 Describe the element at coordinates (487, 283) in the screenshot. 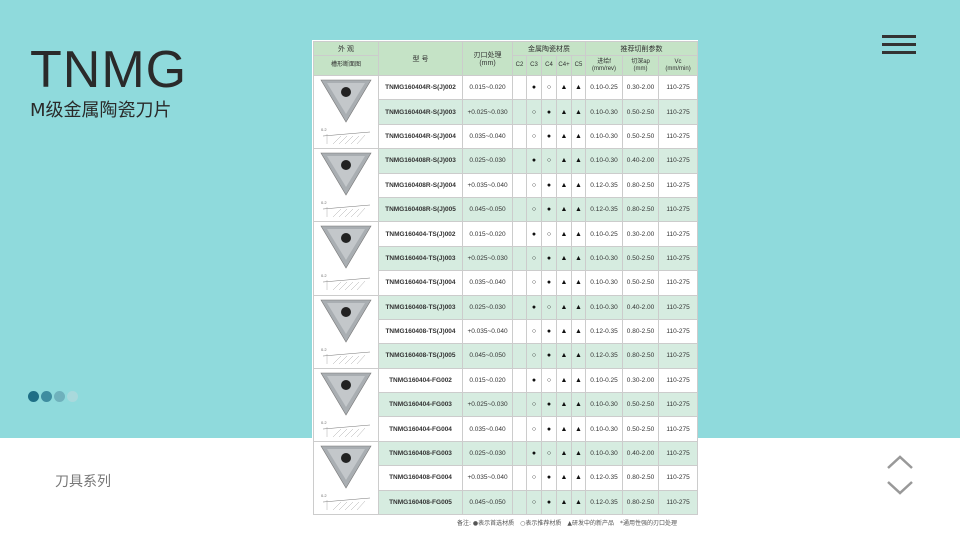

I see `edge-cell: 0.035~0.040` at that location.